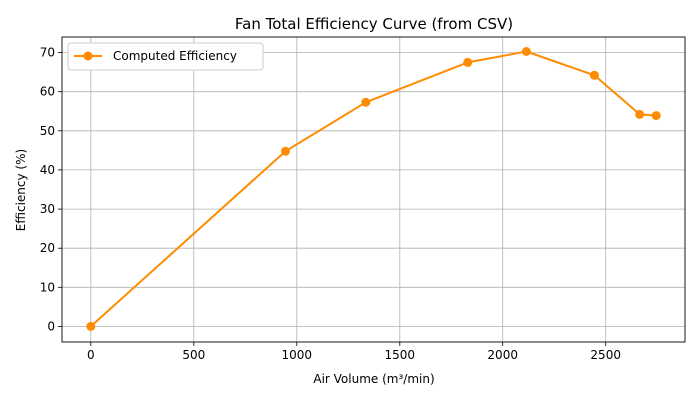 This screenshot has width=700, height=400. I want to click on y-tick-label: 40, so click(47, 170).